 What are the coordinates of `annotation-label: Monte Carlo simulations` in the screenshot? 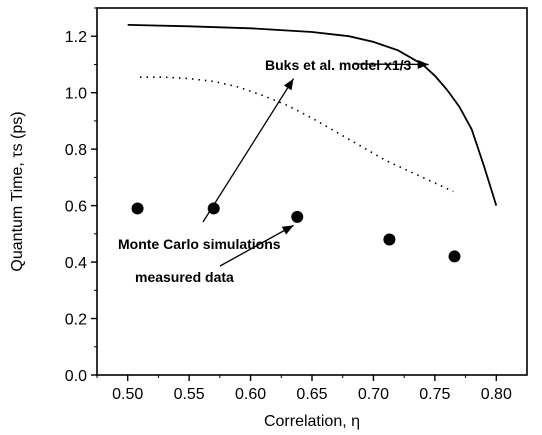 It's located at (199, 244).